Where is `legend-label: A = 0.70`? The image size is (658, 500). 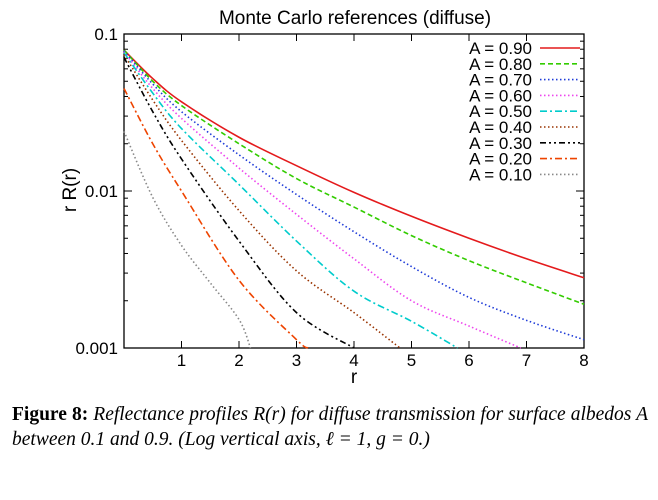 legend-label: A = 0.70 is located at coordinates (500, 80).